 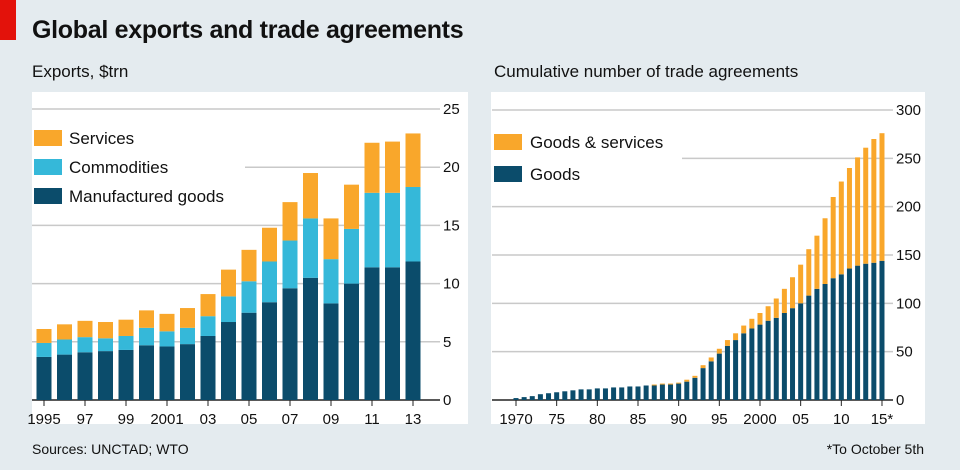 What do you see at coordinates (43, 419) in the screenshot?
I see `x-tick-label: 1995` at bounding box center [43, 419].